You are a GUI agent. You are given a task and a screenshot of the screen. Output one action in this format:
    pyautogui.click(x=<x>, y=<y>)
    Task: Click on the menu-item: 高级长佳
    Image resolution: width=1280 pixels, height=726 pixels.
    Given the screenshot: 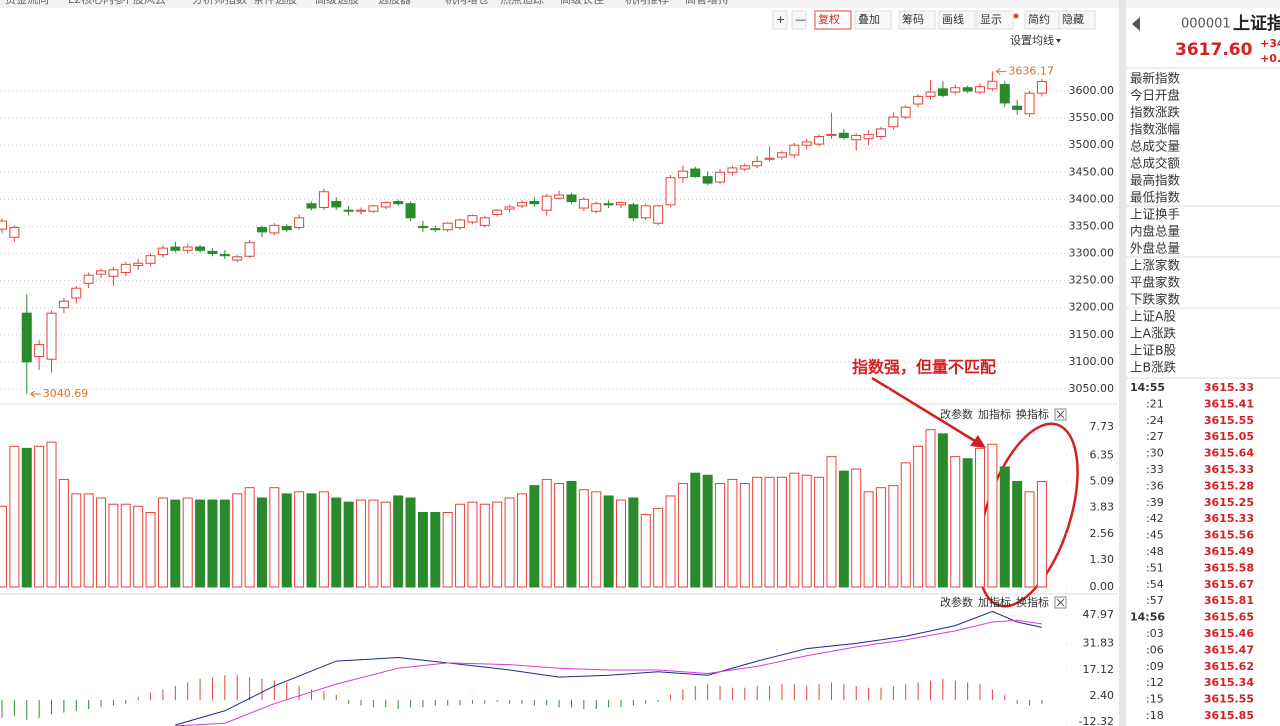 What is the action you would take?
    pyautogui.click(x=582, y=3)
    